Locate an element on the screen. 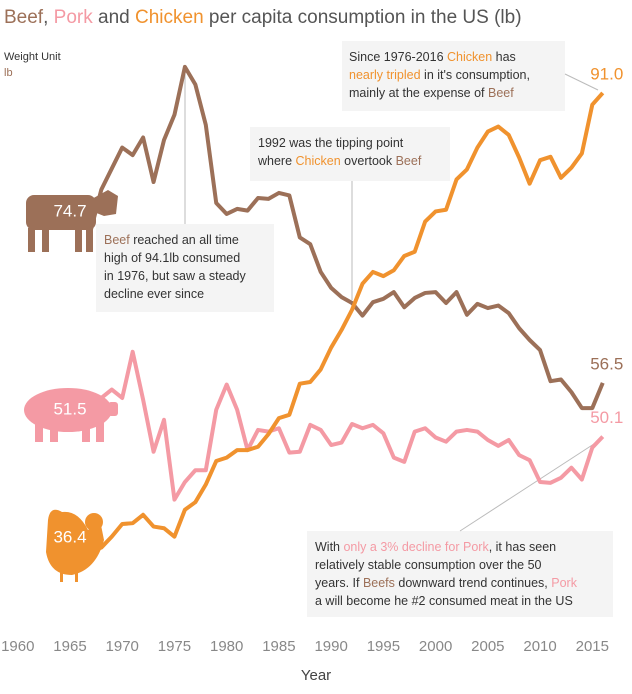  annotation-part: 1992 was the tipping point is located at coordinates (331, 143).